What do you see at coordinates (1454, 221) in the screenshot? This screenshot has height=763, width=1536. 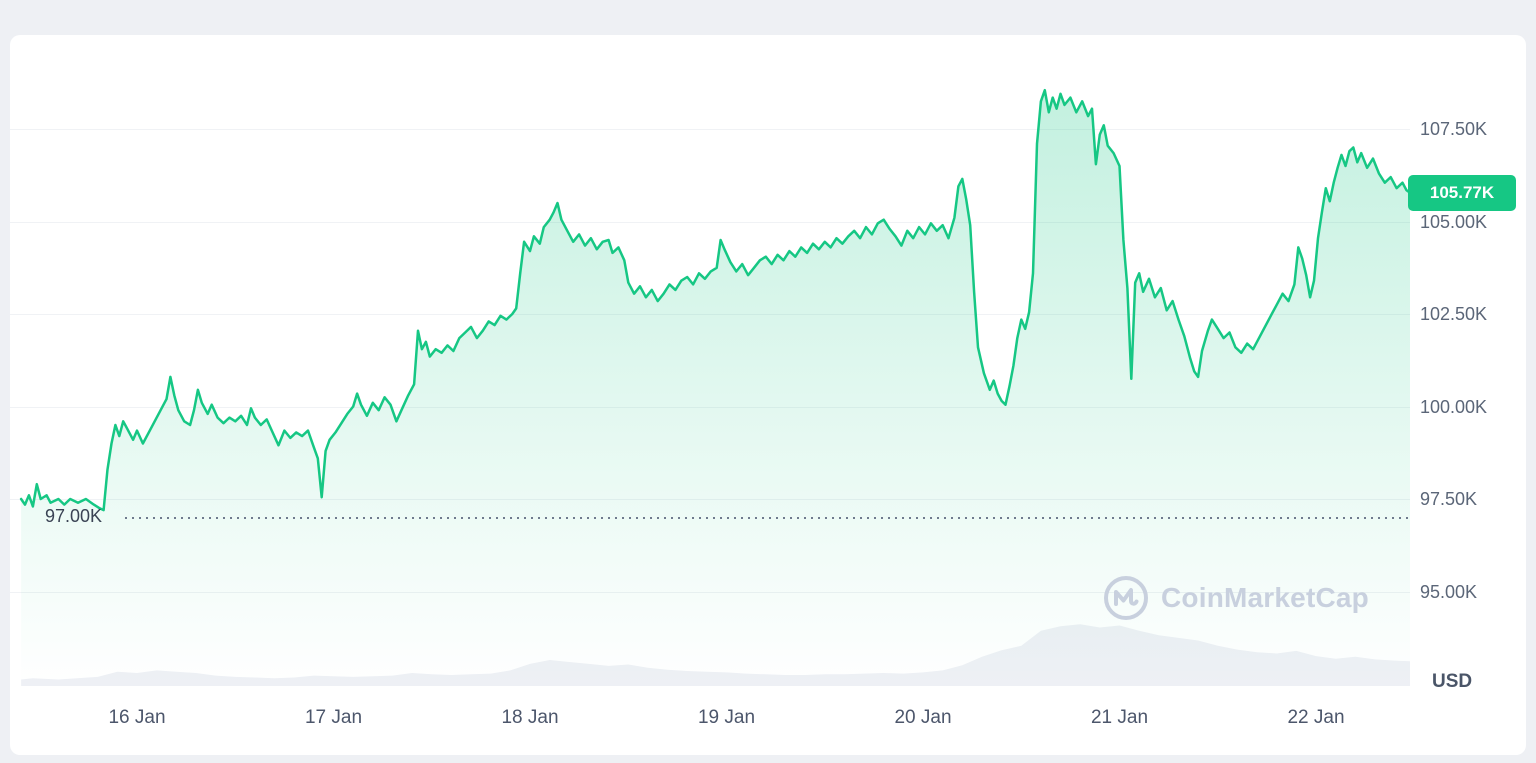 I see `y-axis-label: 105.00K` at bounding box center [1454, 221].